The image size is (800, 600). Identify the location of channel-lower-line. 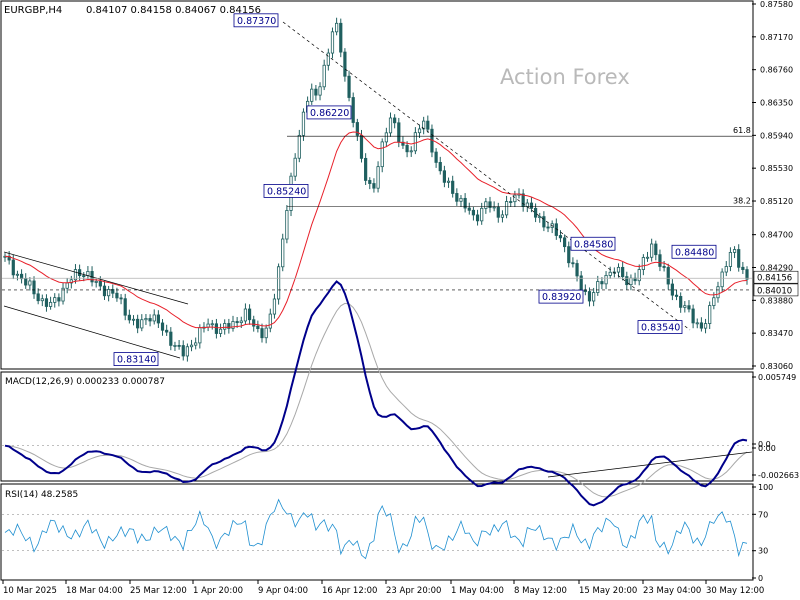
(92, 332).